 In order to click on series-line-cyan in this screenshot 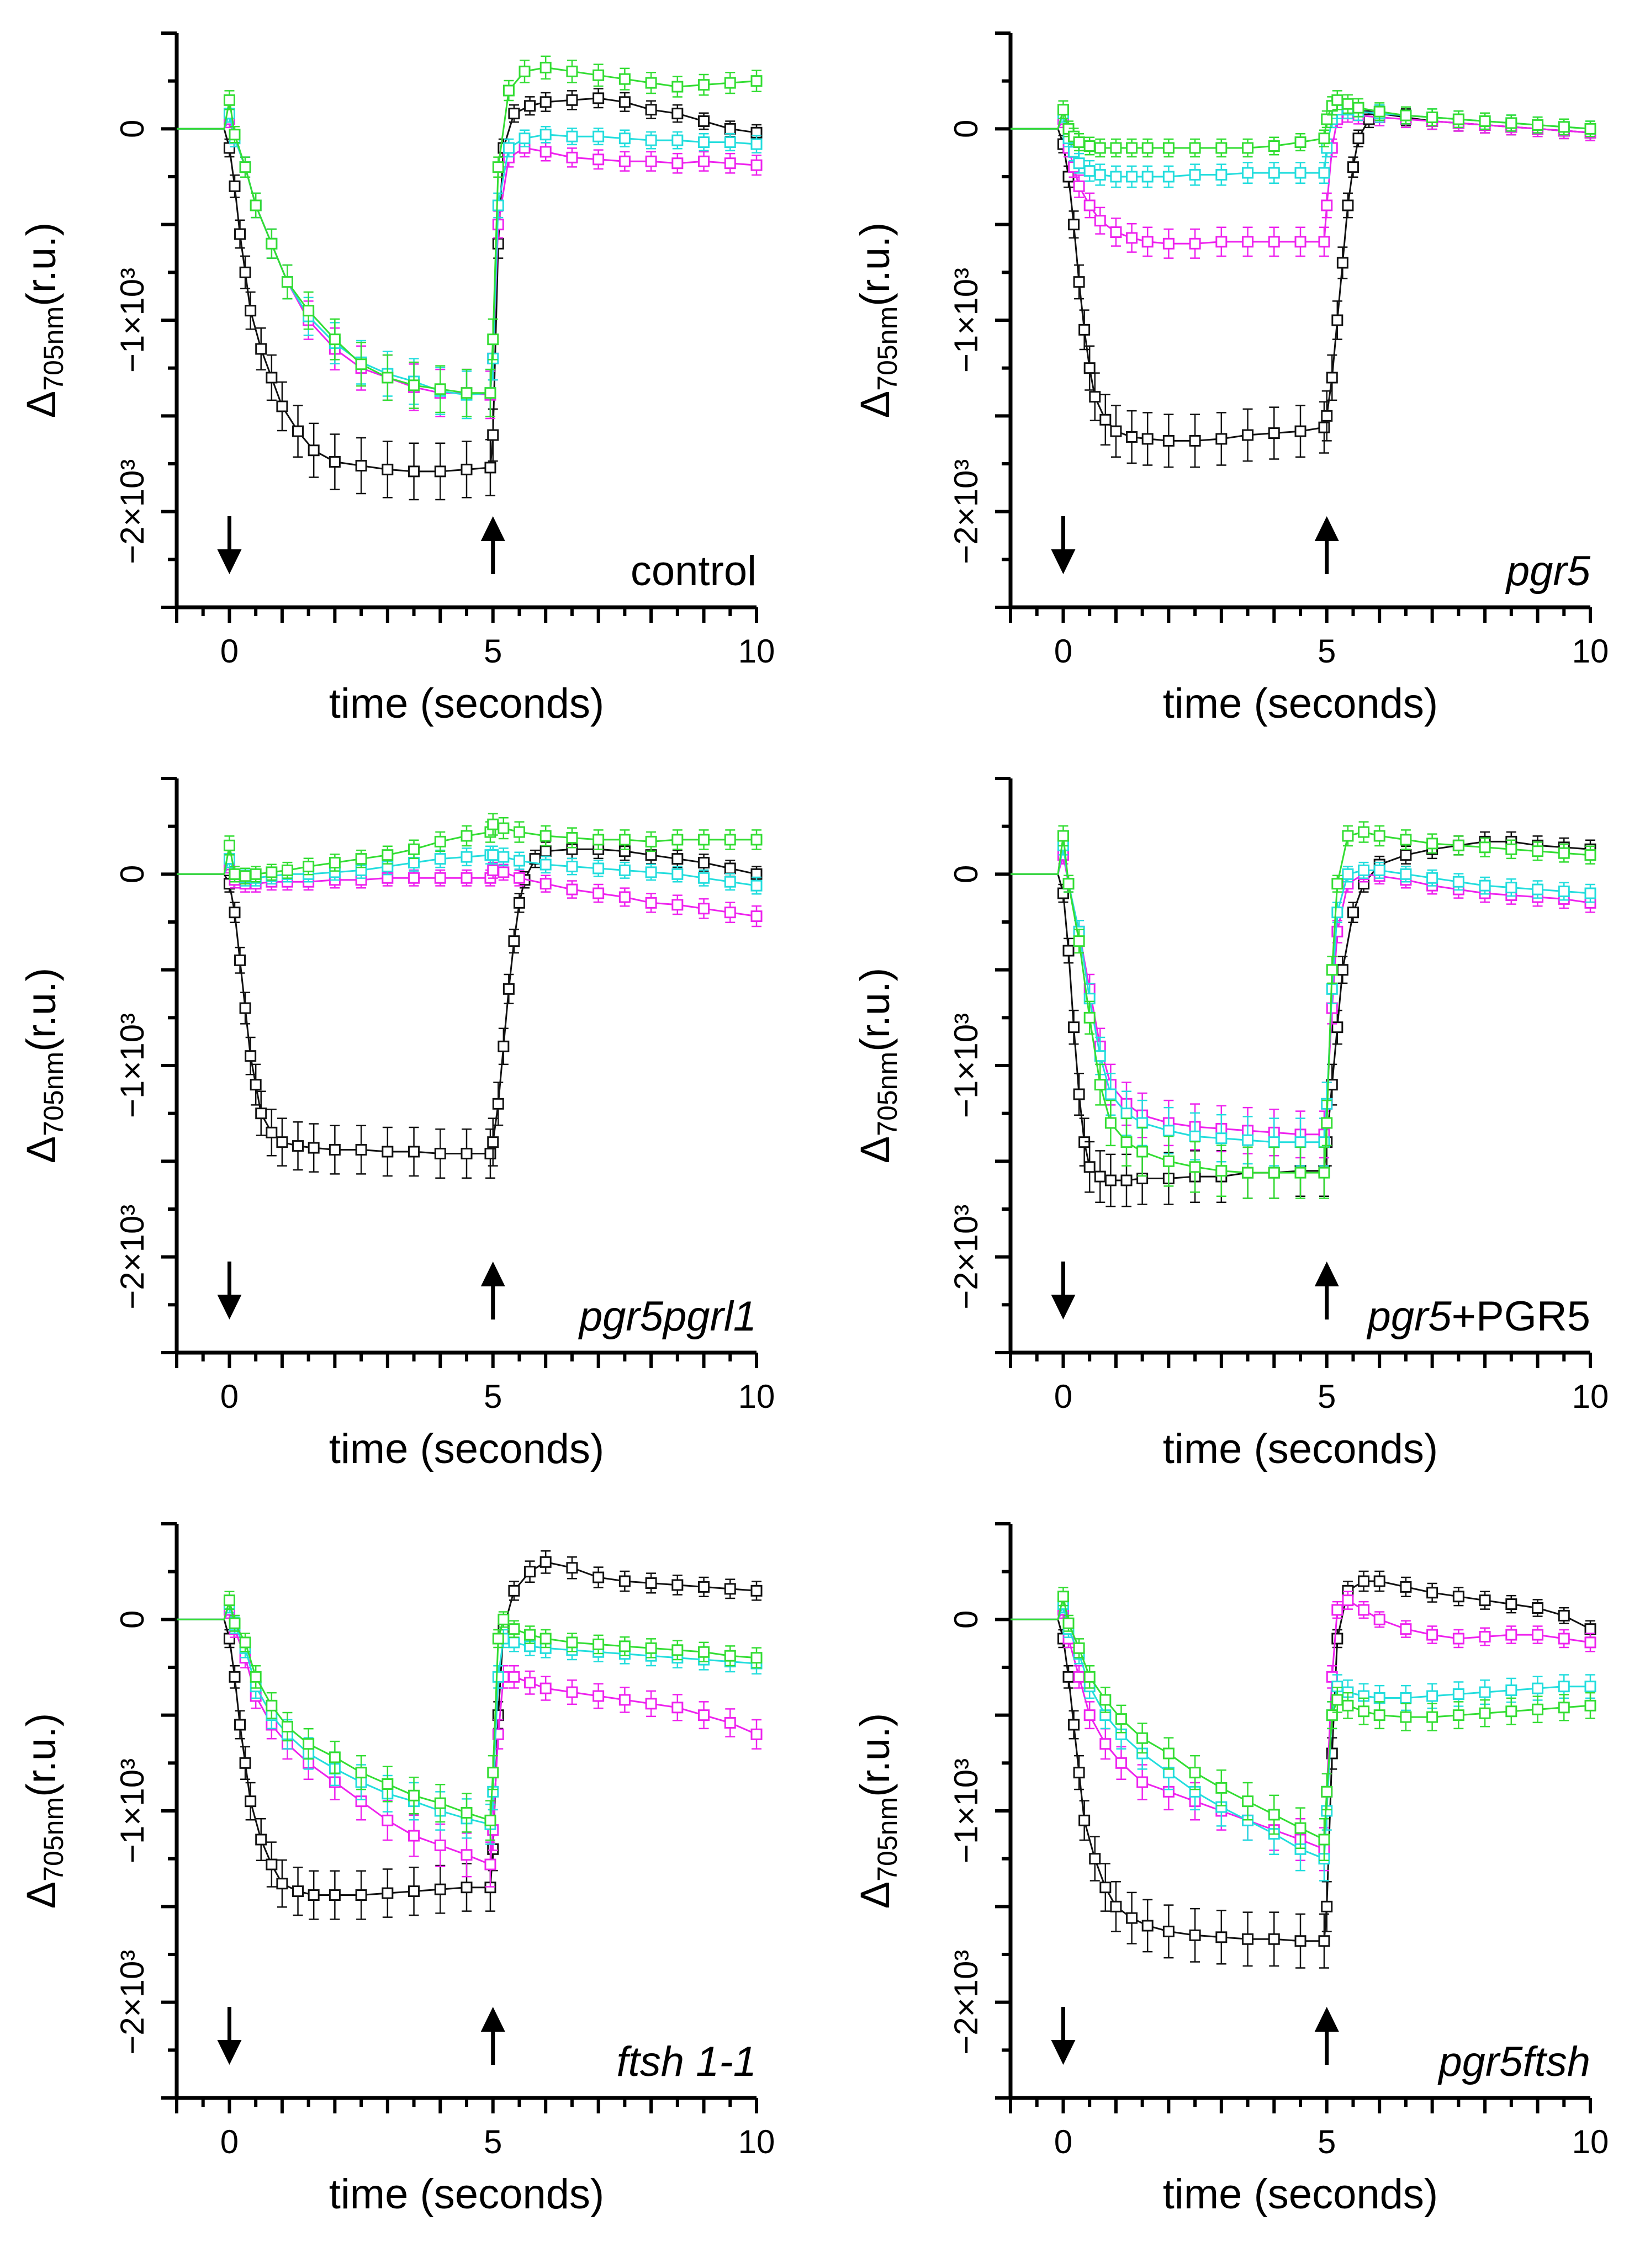, I will do `click(1301, 994)`.